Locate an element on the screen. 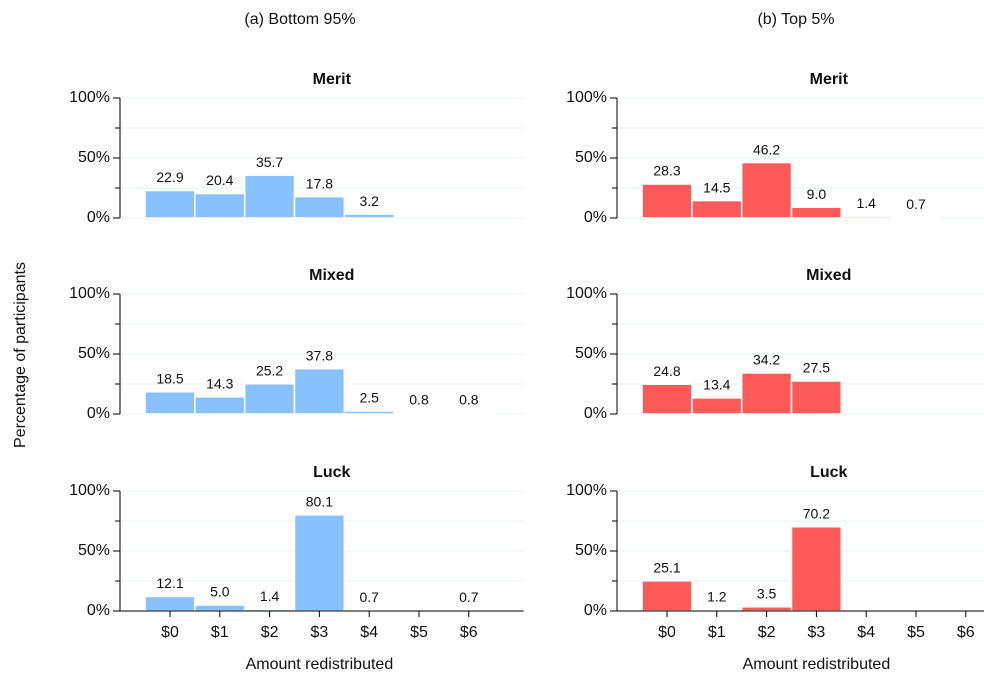 Image resolution: width=984 pixels, height=681 pixels. value-label: 80.1 is located at coordinates (319, 502).